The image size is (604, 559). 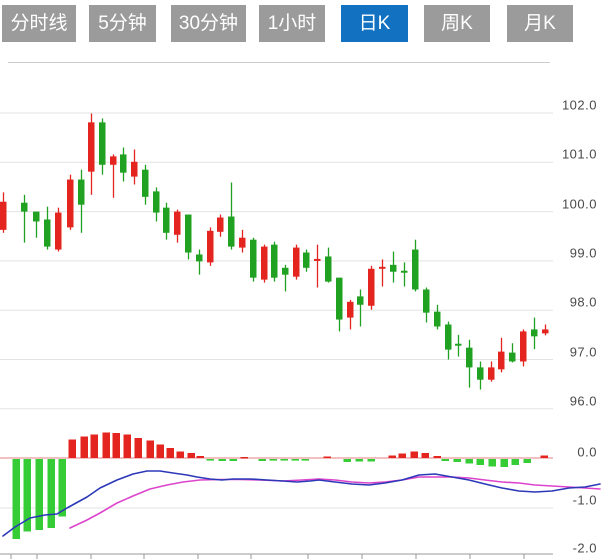 I want to click on price-label-98: 98.0, so click(x=583, y=302).